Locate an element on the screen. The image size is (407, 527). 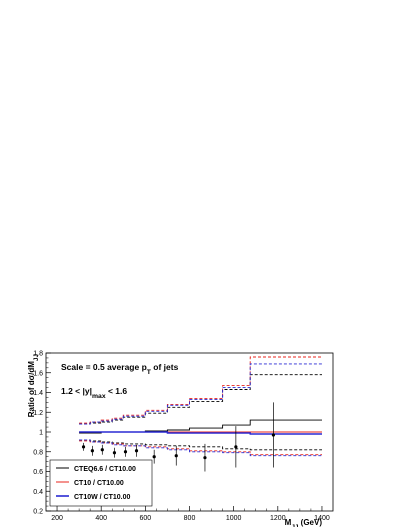
y-tick-label: 1 is located at coordinates (41, 433).